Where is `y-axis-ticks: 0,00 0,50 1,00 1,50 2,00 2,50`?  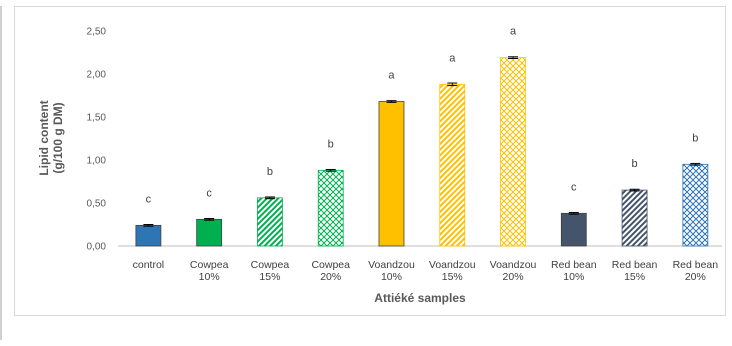
y-axis-ticks: 0,00 0,50 1,00 1,50 2,00 2,50 is located at coordinates (97, 140).